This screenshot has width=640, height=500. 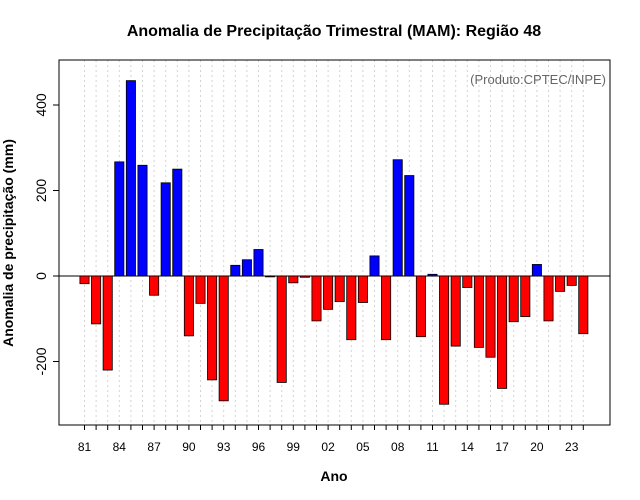 I want to click on y-axis-label: Anomalia de precipitação (mm), so click(x=8, y=243).